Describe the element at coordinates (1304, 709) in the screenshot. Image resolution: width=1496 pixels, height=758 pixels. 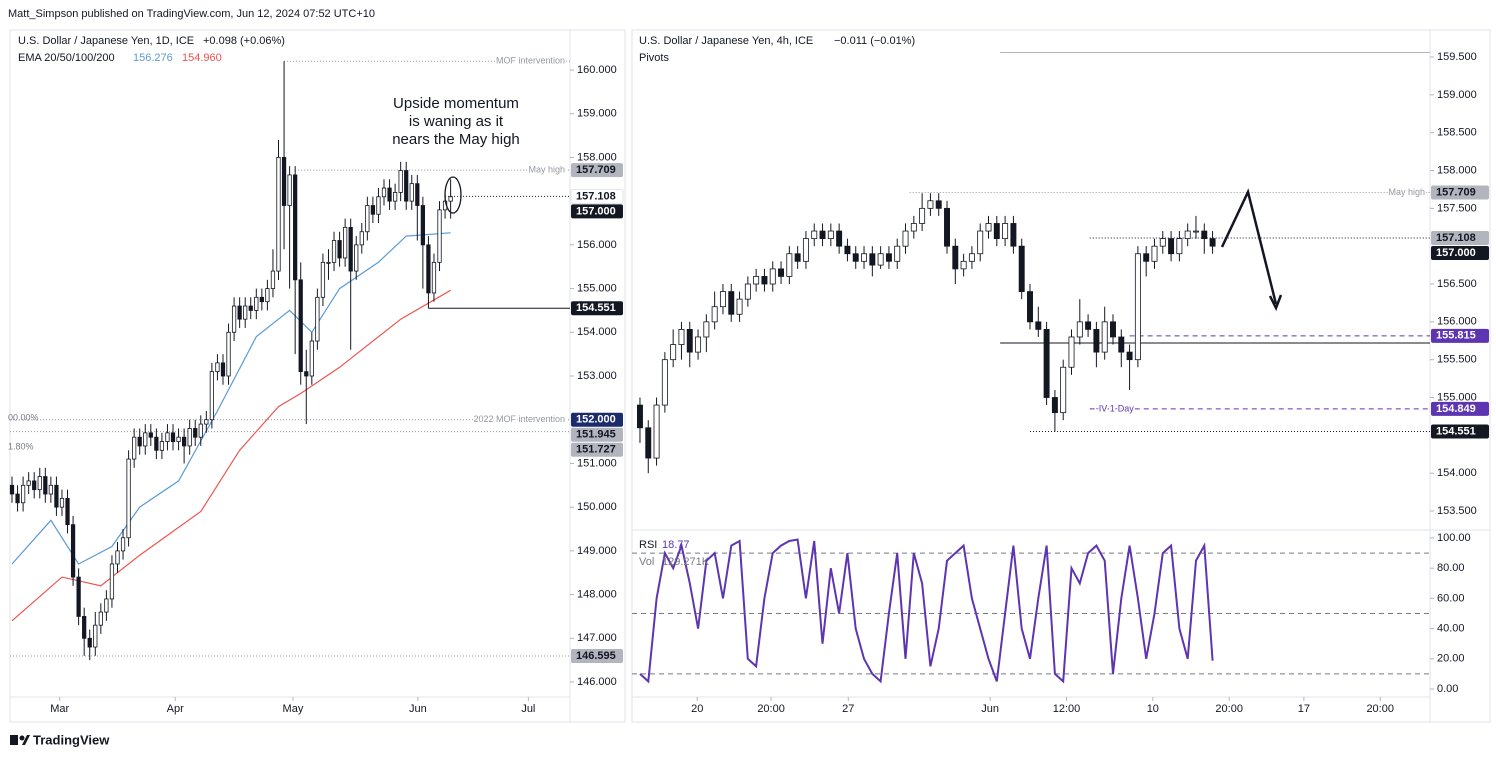
I see `x-tick-label: 17` at that location.